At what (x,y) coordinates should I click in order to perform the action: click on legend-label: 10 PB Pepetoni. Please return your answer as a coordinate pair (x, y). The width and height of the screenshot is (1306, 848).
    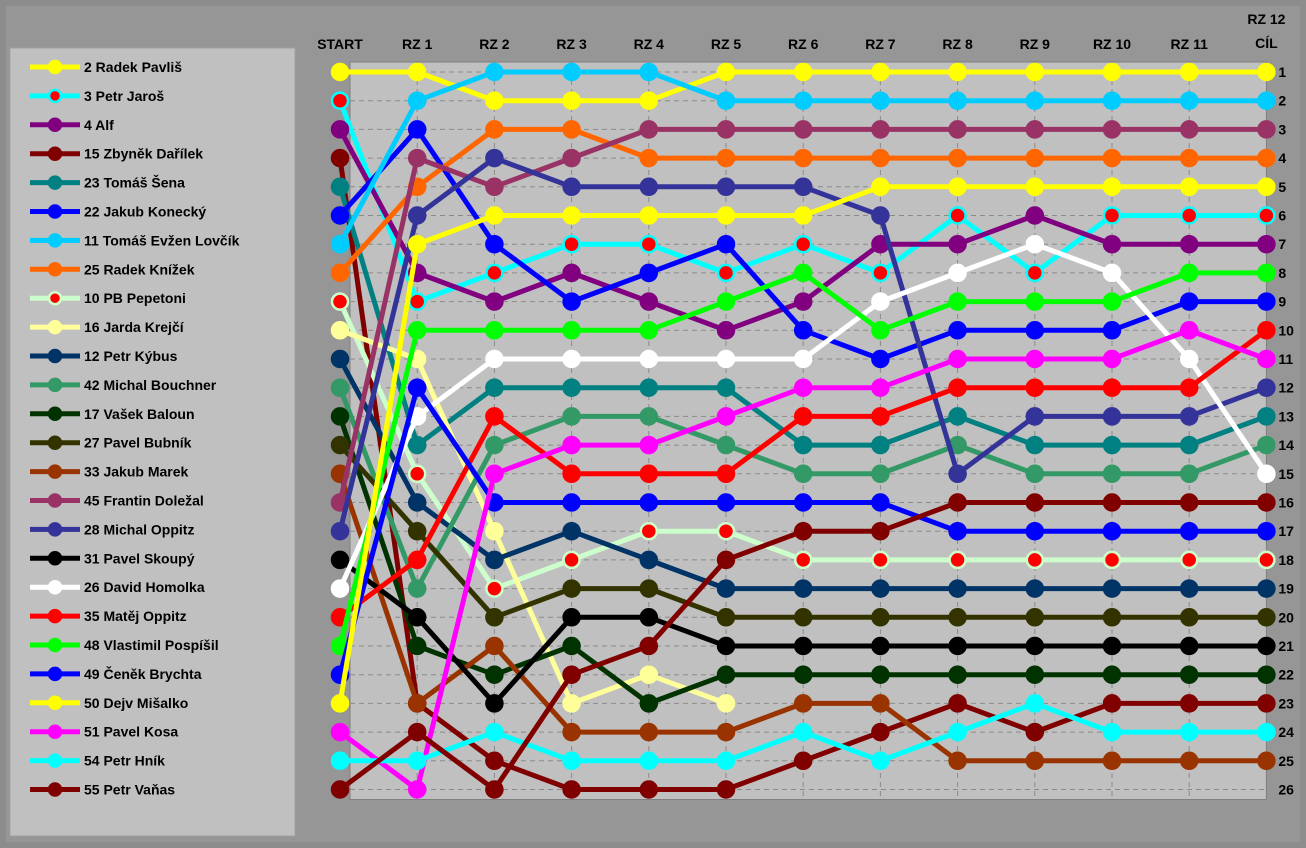
    Looking at the image, I should click on (135, 298).